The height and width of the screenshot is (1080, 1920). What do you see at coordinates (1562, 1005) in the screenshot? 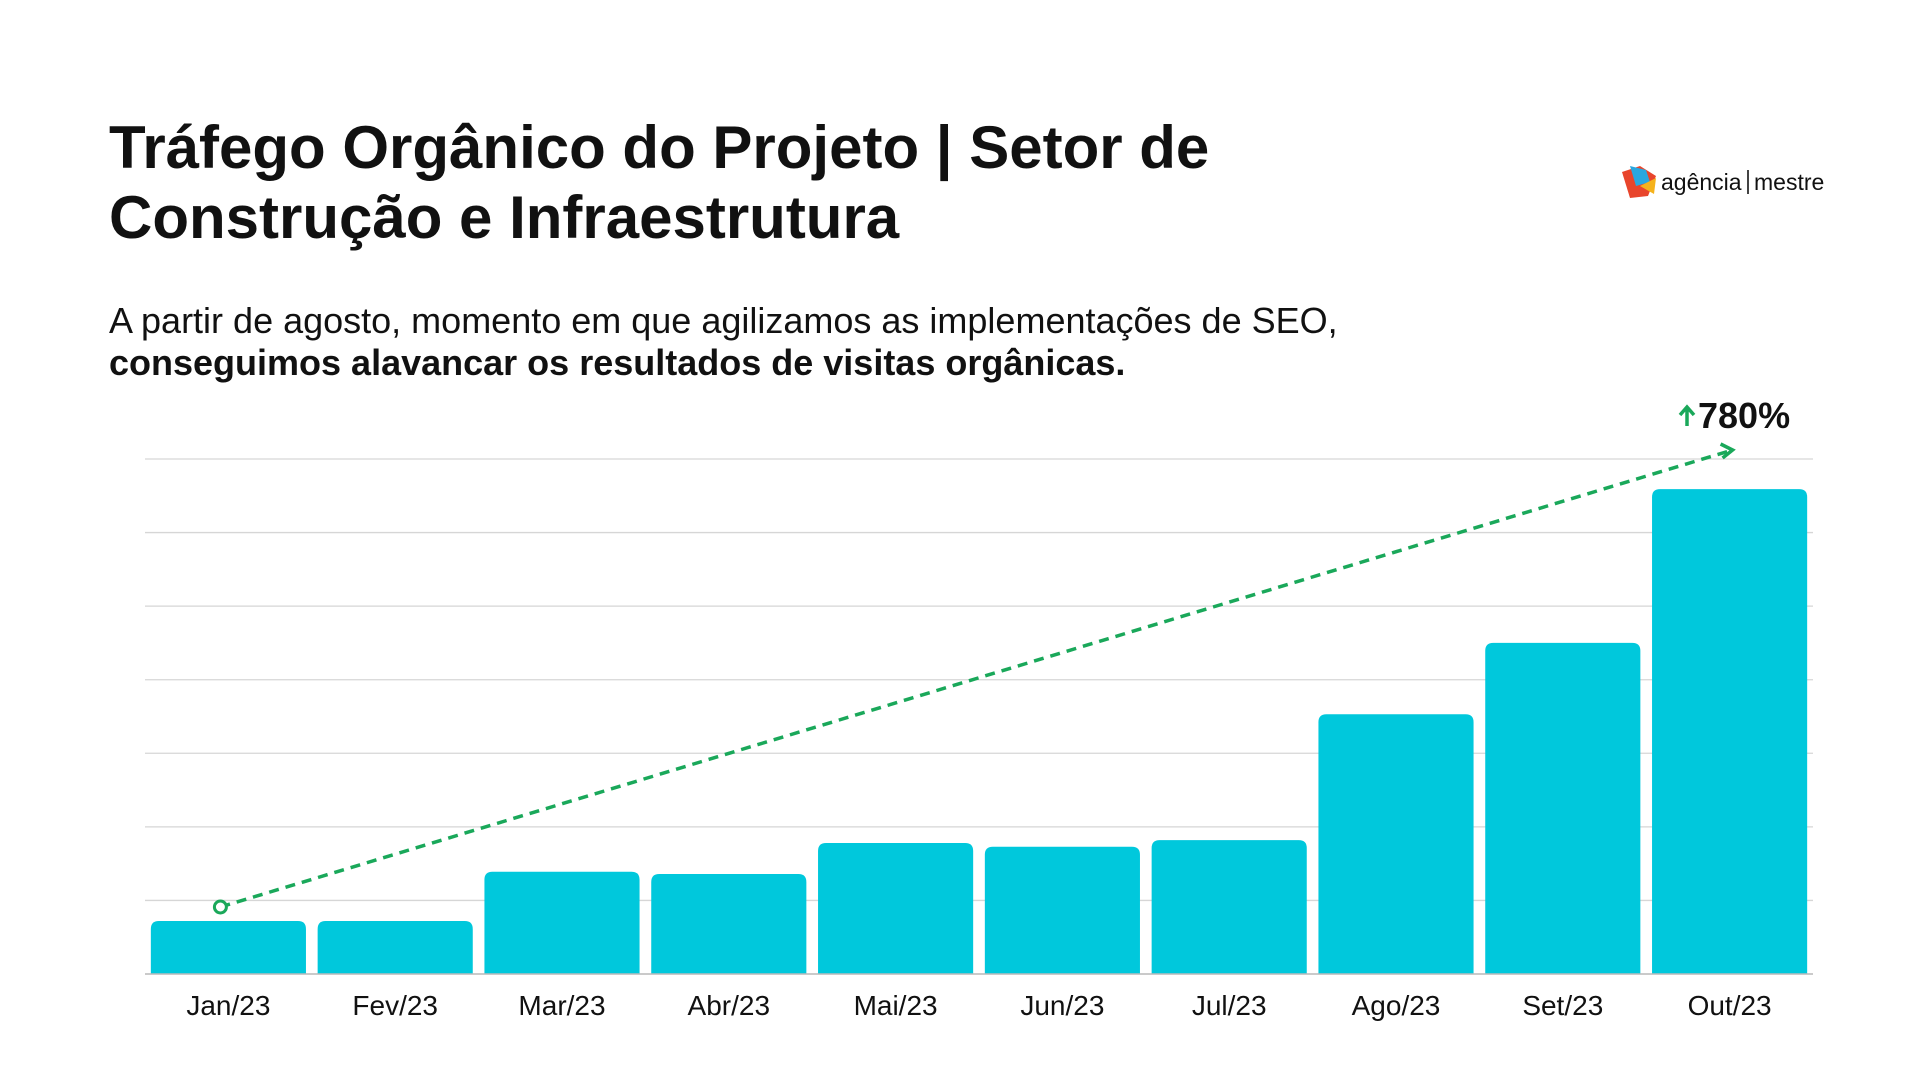
I see `x-tick-label: Set/23` at bounding box center [1562, 1005].